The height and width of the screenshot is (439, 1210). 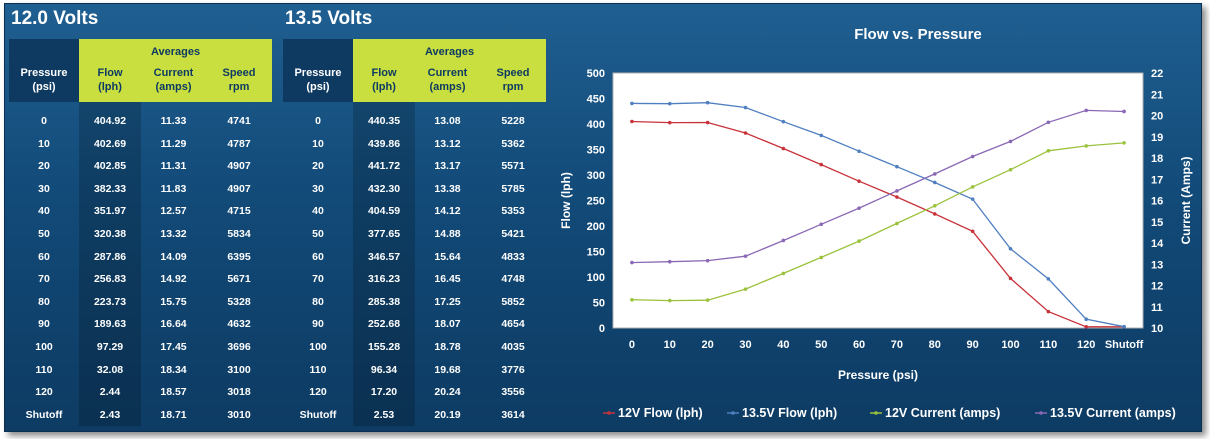 What do you see at coordinates (239, 347) in the screenshot?
I see `speed-cell: 3696` at bounding box center [239, 347].